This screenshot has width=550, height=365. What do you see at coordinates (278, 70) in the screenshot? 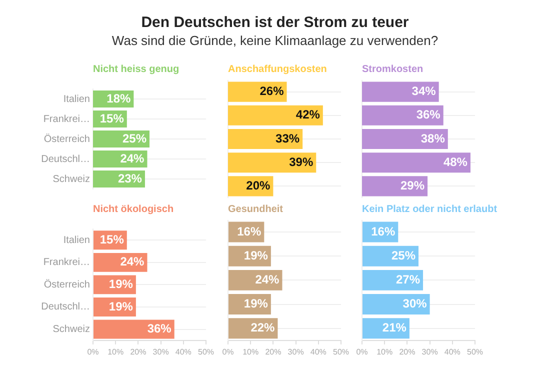
I see `chart-title: Anschaffungskosten` at bounding box center [278, 70].